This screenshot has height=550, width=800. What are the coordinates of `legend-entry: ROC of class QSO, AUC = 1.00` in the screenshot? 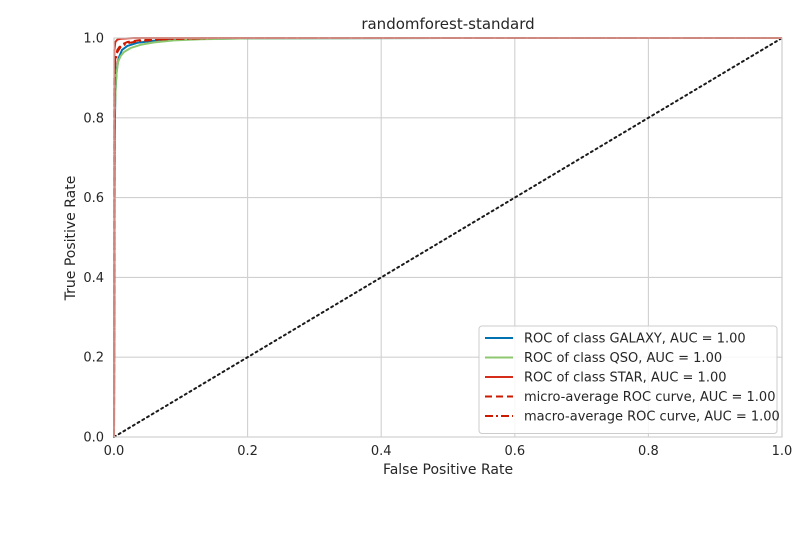 It's located at (623, 358).